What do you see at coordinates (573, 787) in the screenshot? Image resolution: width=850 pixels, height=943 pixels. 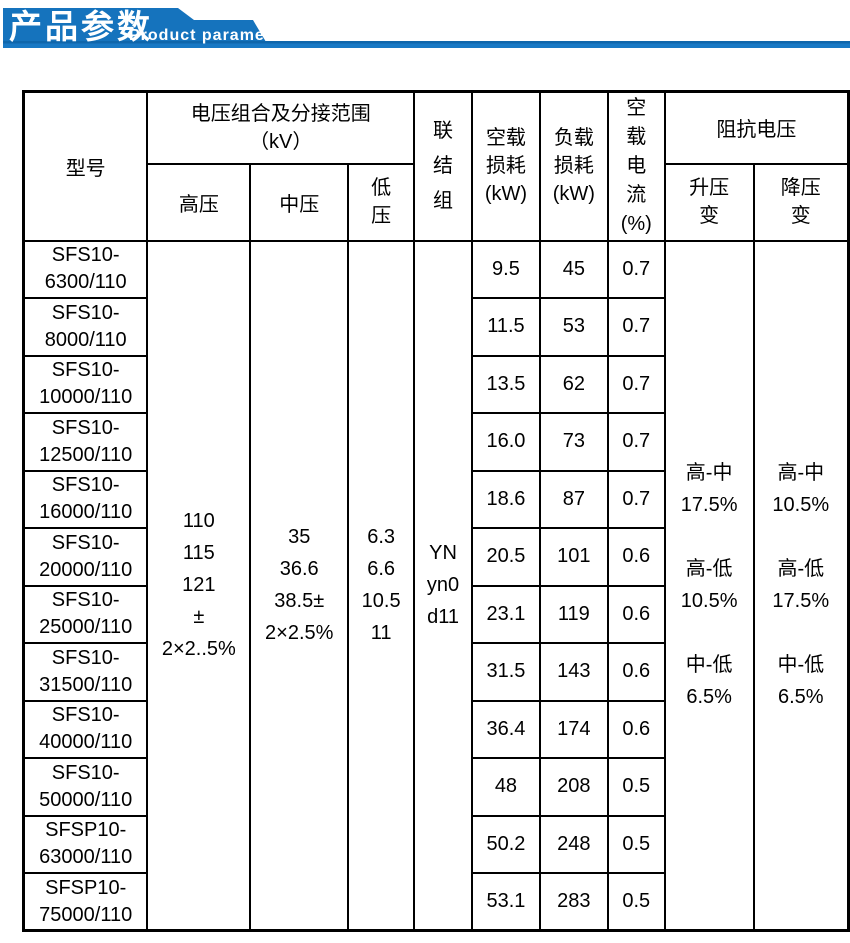 I see `cell-load-loss: 208` at bounding box center [573, 787].